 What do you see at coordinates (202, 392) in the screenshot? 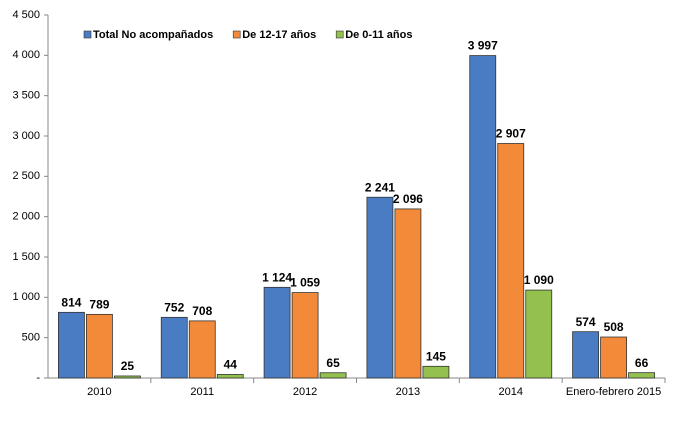
I see `x-tick-label: 2011` at bounding box center [202, 392].